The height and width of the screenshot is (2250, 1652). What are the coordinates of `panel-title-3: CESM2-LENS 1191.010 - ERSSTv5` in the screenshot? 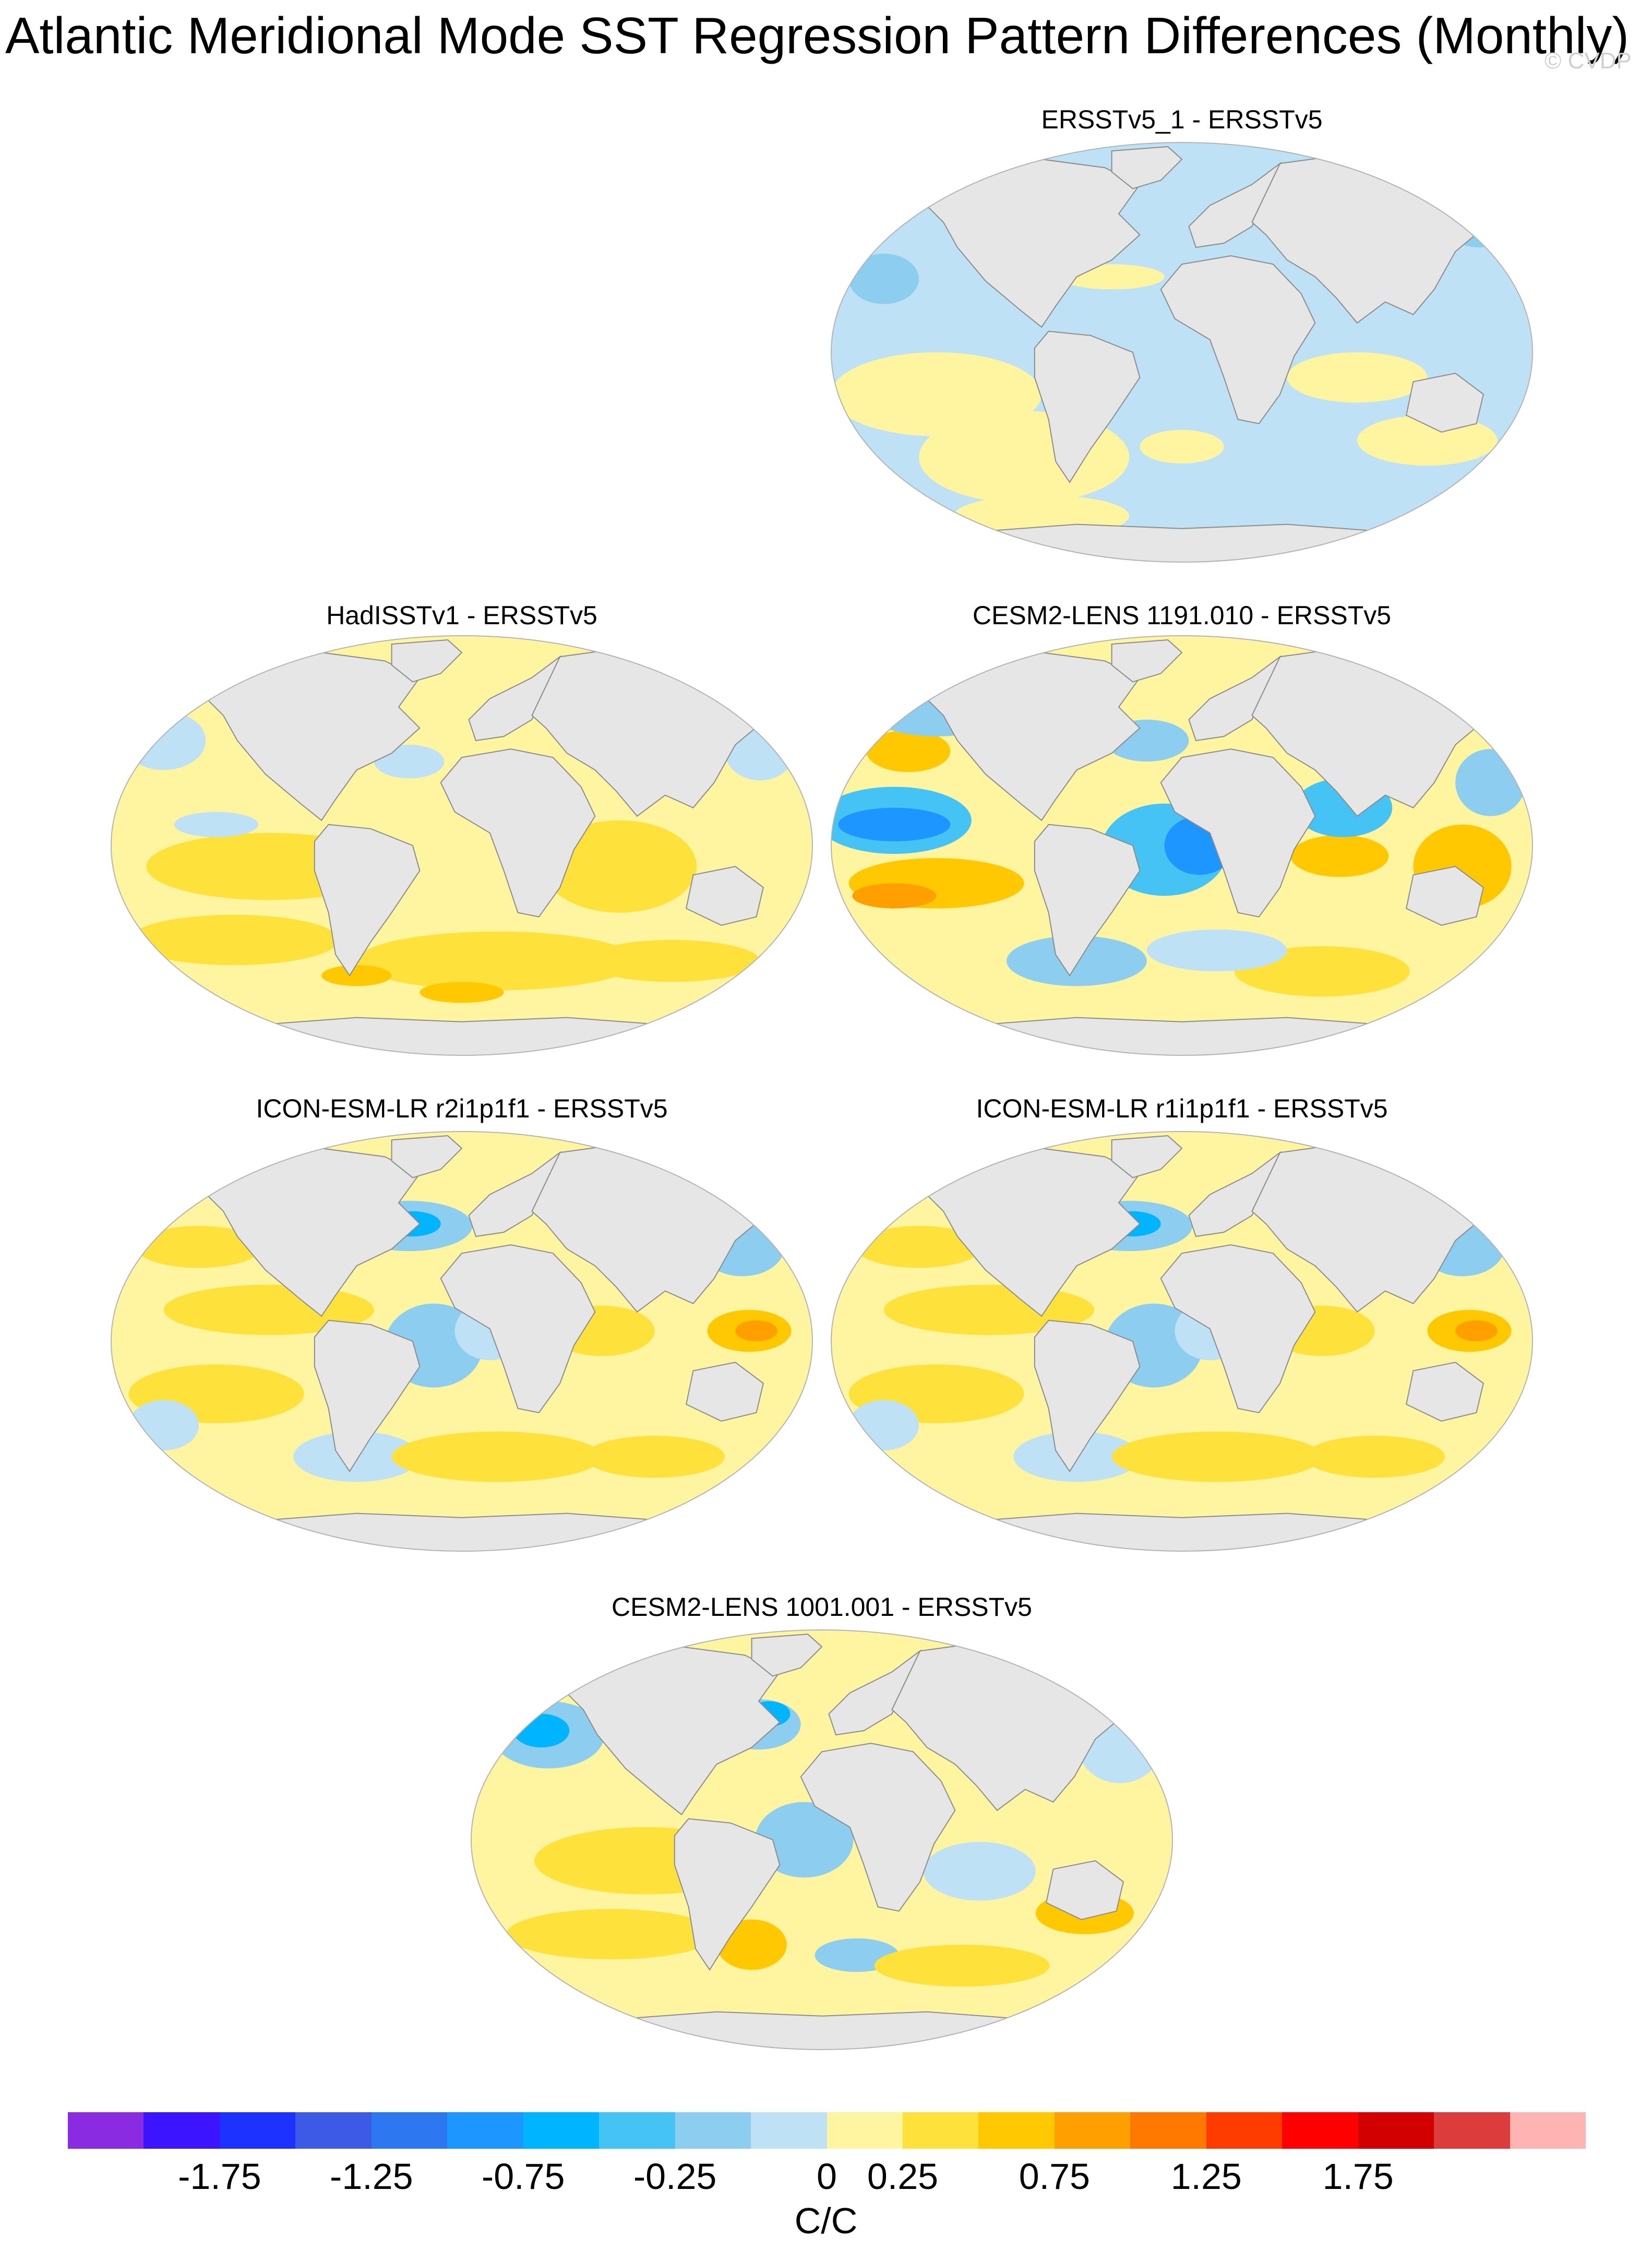 It's located at (1182, 615).